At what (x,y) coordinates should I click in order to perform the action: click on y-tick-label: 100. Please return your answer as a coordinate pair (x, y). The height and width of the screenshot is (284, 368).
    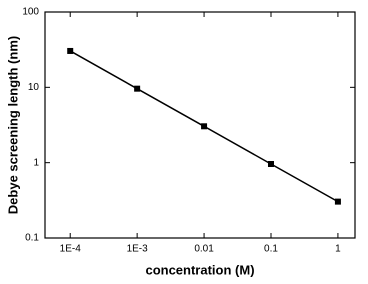
    Looking at the image, I should click on (30, 12).